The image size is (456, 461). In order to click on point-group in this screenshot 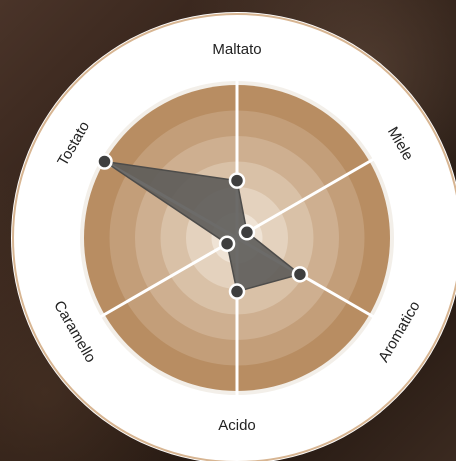, I will do `click(202, 226)`.